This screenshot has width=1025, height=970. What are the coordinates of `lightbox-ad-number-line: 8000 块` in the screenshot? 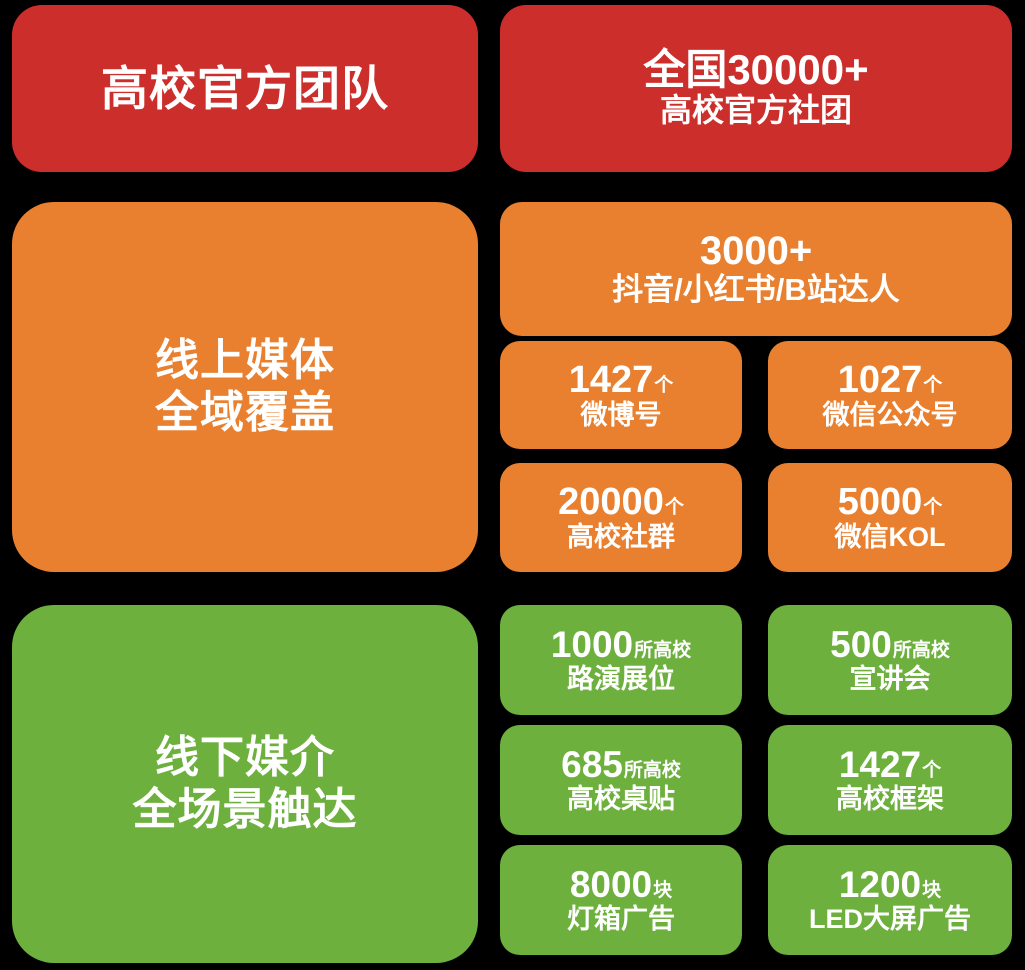 It's located at (621, 885).